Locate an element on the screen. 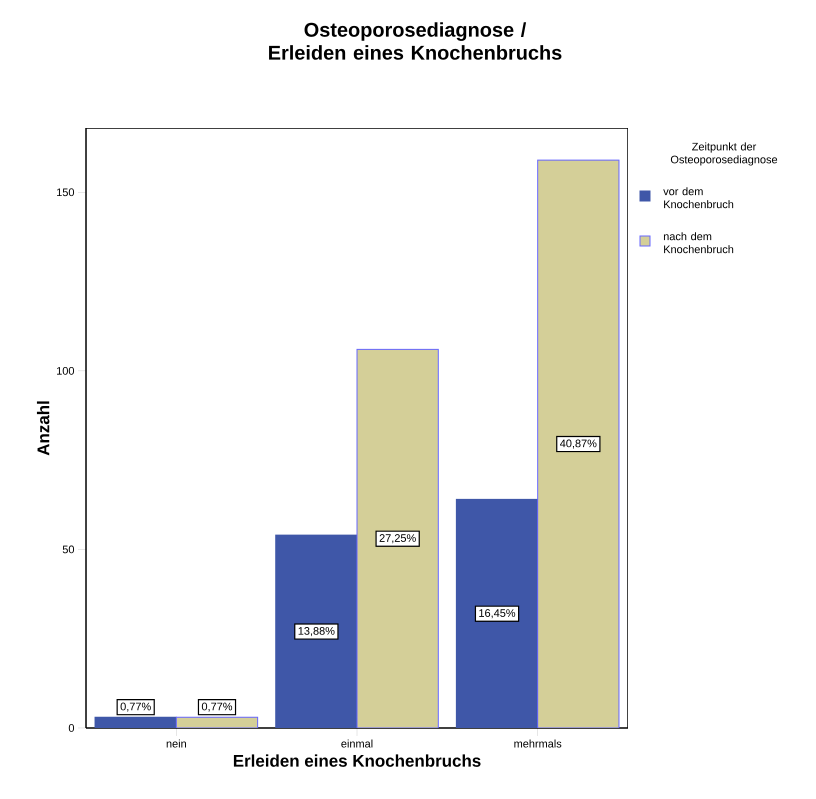  x-tick-label: nein is located at coordinates (176, 744).